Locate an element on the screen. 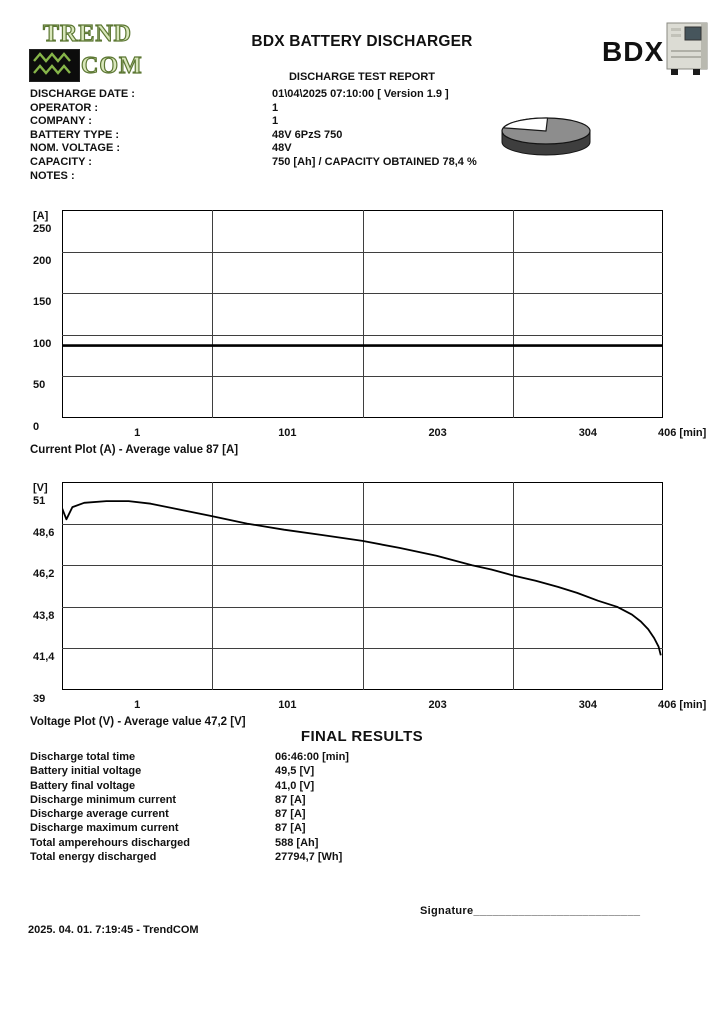  result-row: Discharge minimum current 87 [A] is located at coordinates (370, 801).